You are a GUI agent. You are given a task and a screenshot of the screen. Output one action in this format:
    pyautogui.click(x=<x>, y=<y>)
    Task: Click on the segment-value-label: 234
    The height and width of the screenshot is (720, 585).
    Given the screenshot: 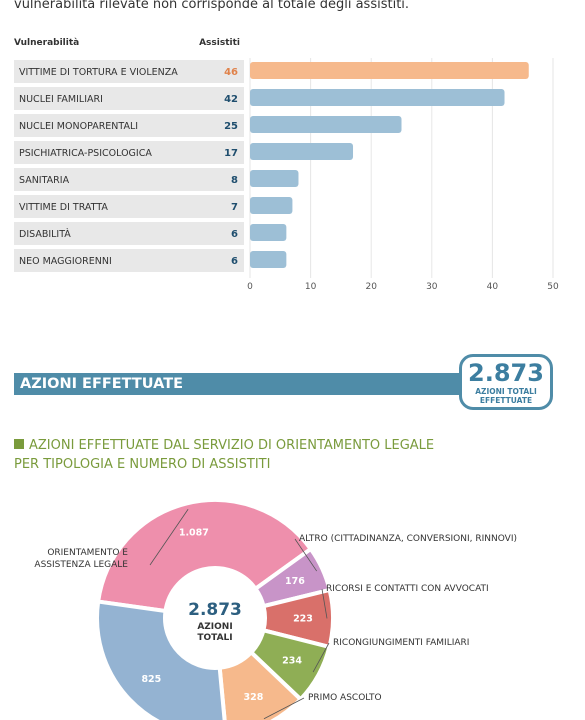 What is the action you would take?
    pyautogui.click(x=292, y=660)
    